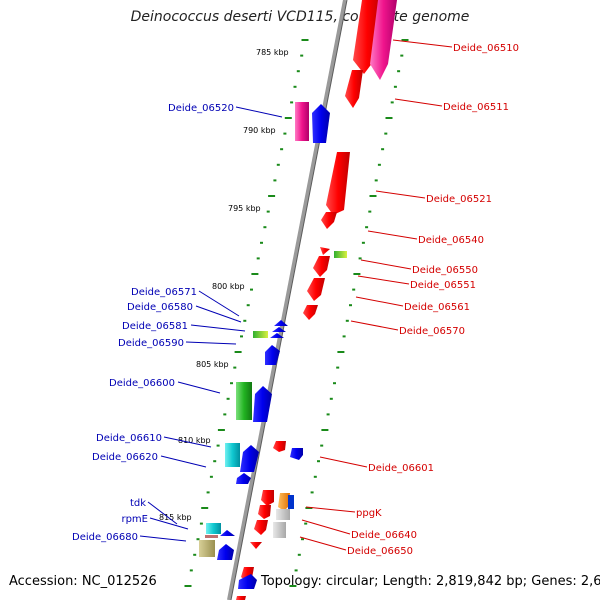  I want to click on gene-rpme, so click(211, 536).